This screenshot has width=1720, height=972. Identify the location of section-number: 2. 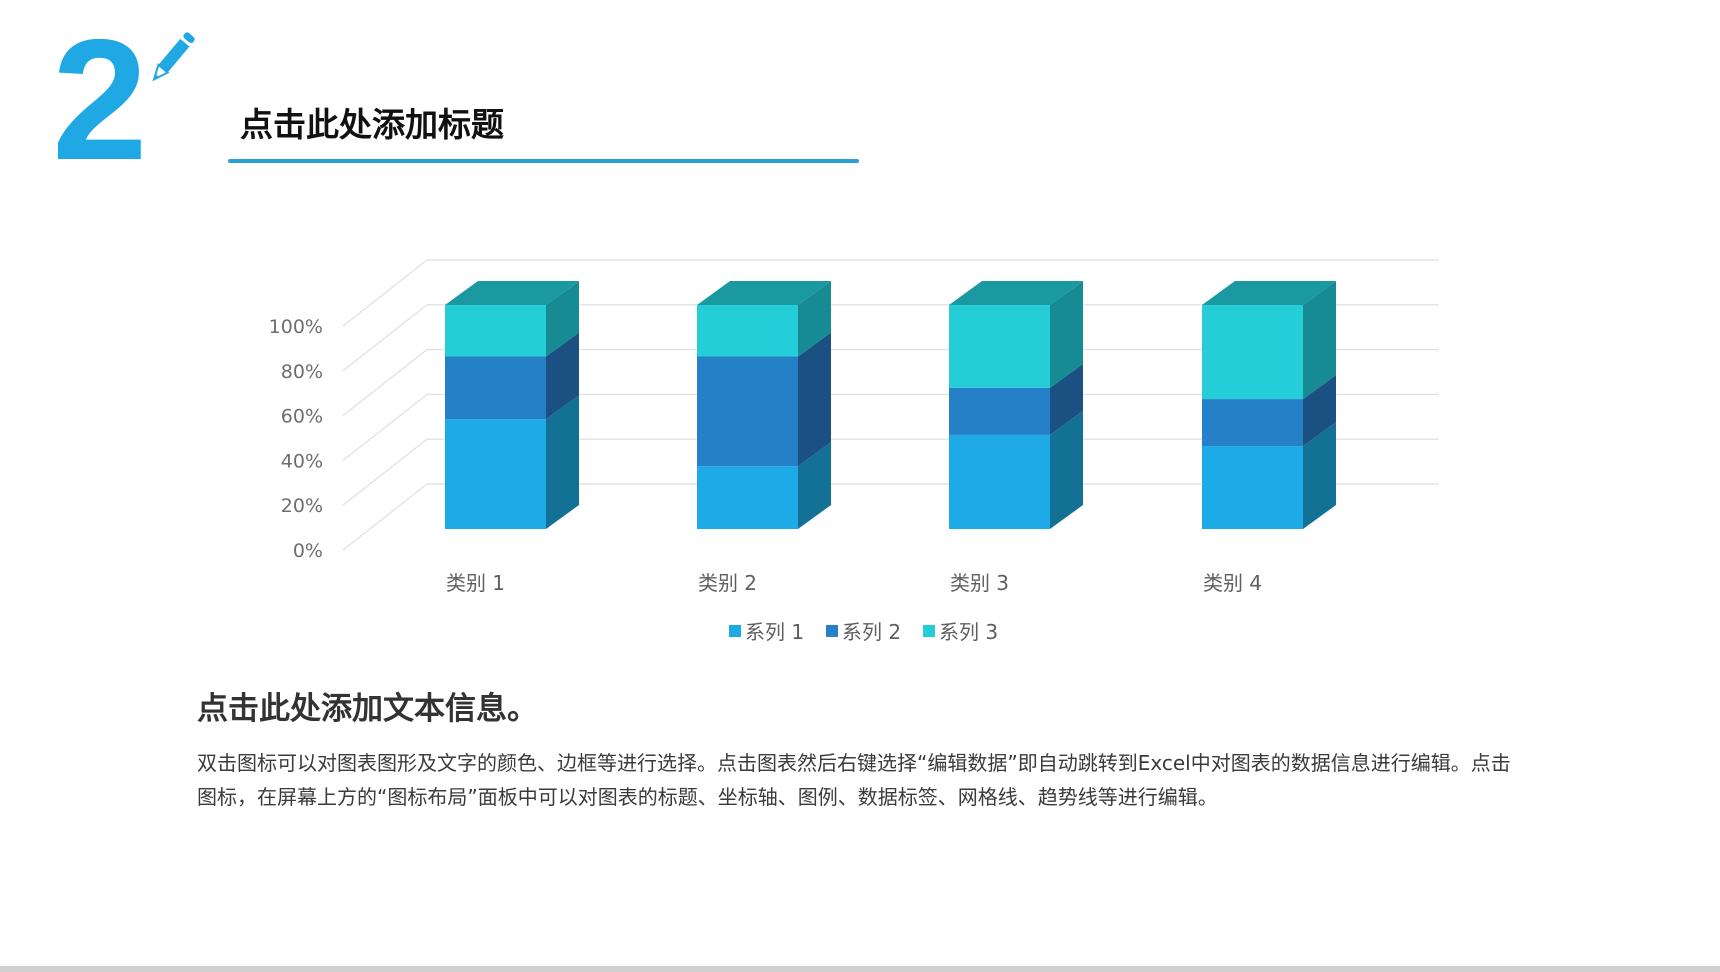
(100, 100).